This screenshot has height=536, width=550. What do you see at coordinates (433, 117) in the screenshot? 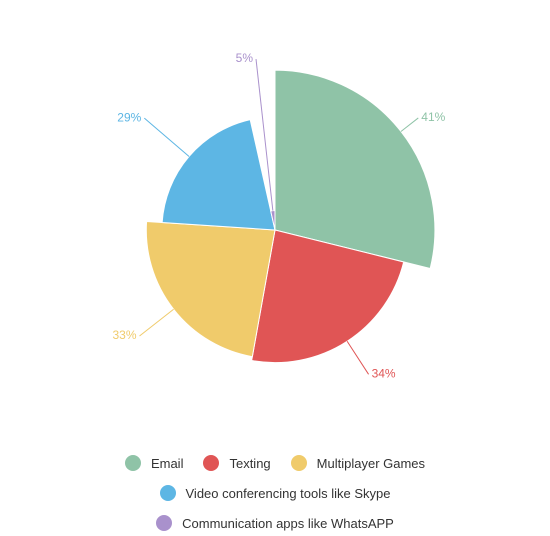
I see `data-label: 41%` at bounding box center [433, 117].